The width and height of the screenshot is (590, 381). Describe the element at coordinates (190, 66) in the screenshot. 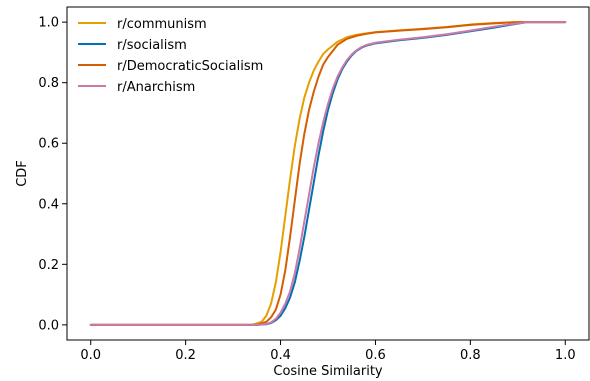

I see `legend-label-democraticsocialism: r/DemocraticSocialism` at that location.